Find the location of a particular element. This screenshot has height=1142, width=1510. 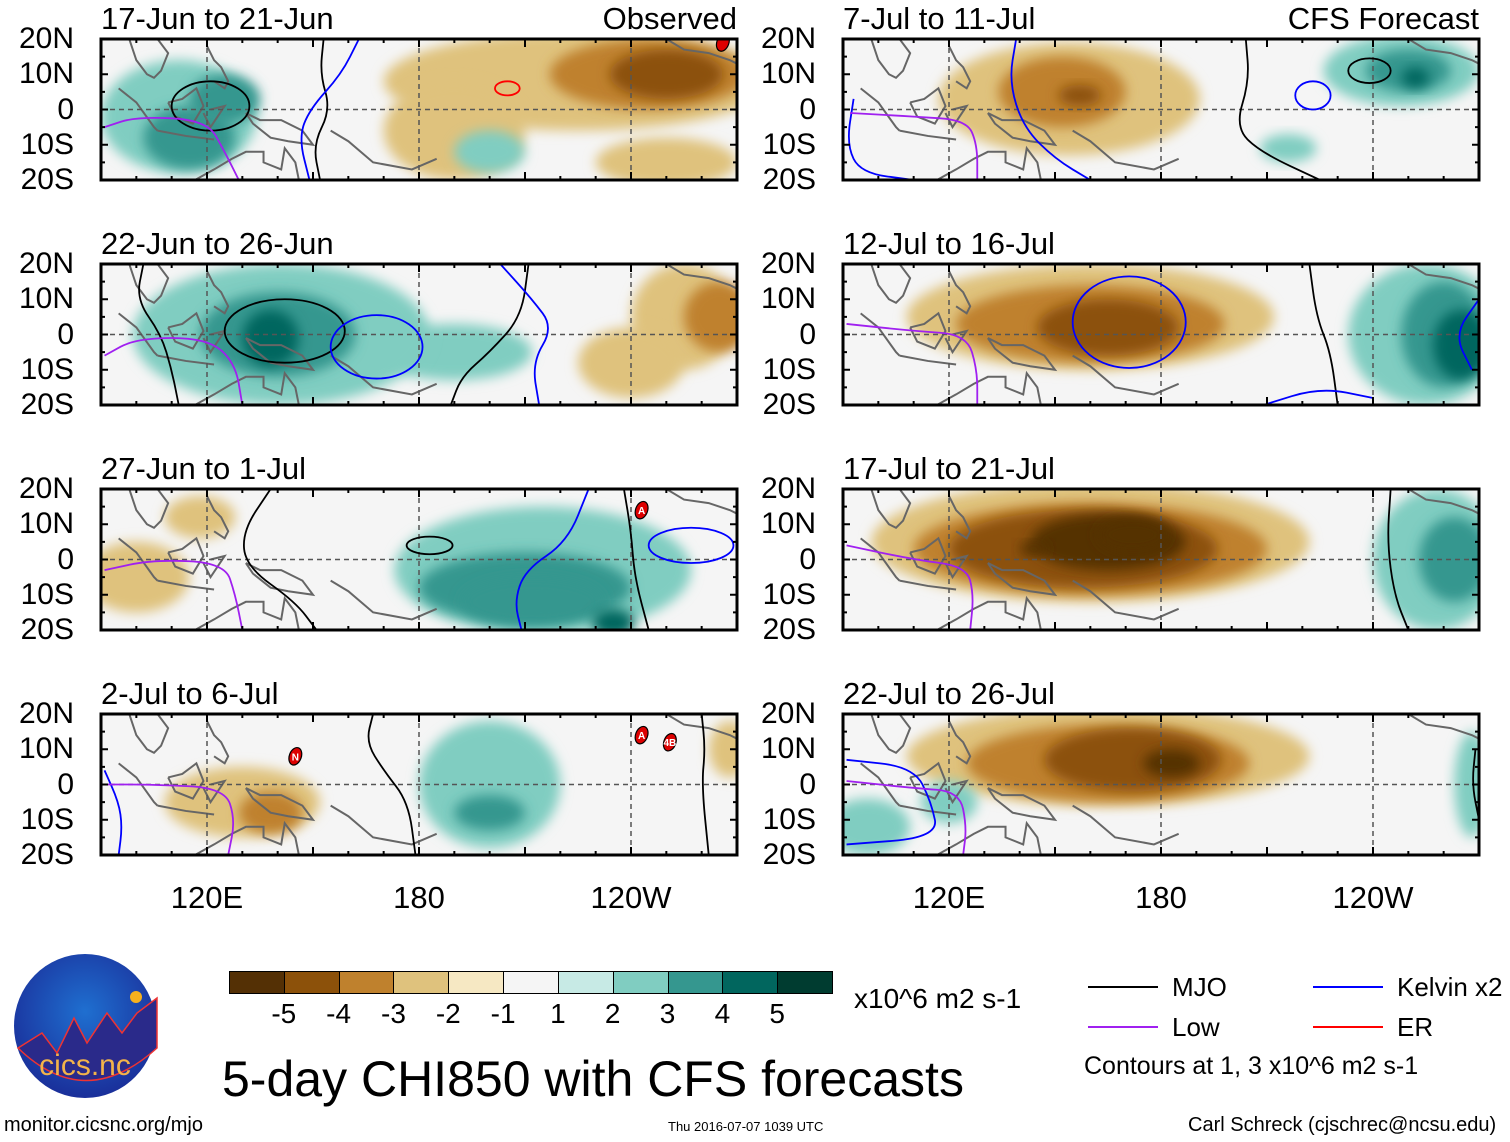

colorbar-tick-label: 4 is located at coordinates (722, 1013).